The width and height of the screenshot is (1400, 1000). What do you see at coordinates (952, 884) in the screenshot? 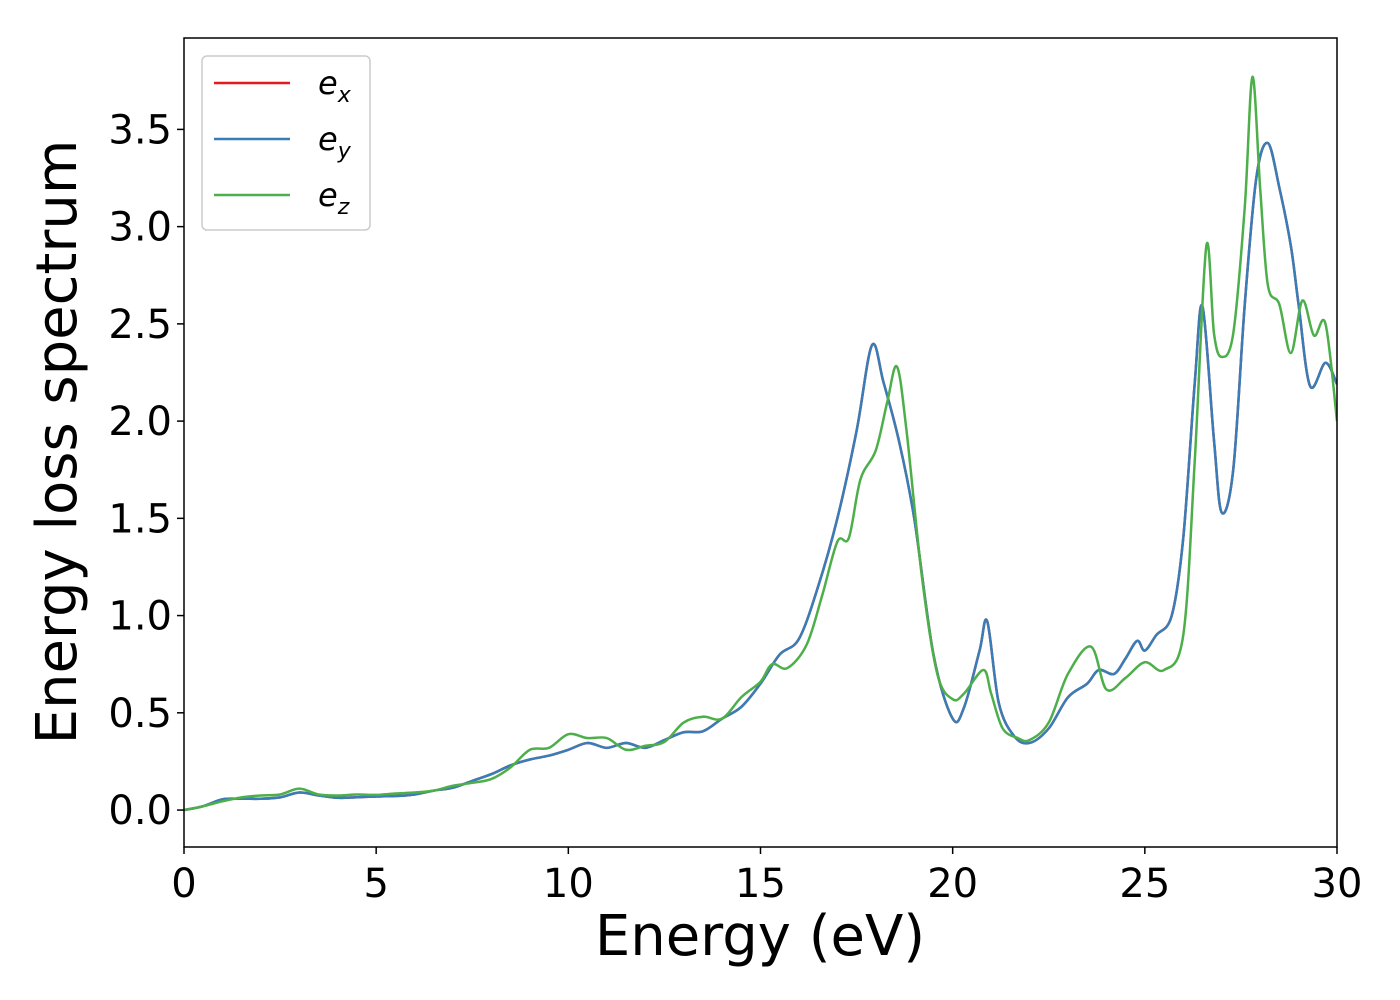
I see `x-tick-label: 20` at bounding box center [952, 884].